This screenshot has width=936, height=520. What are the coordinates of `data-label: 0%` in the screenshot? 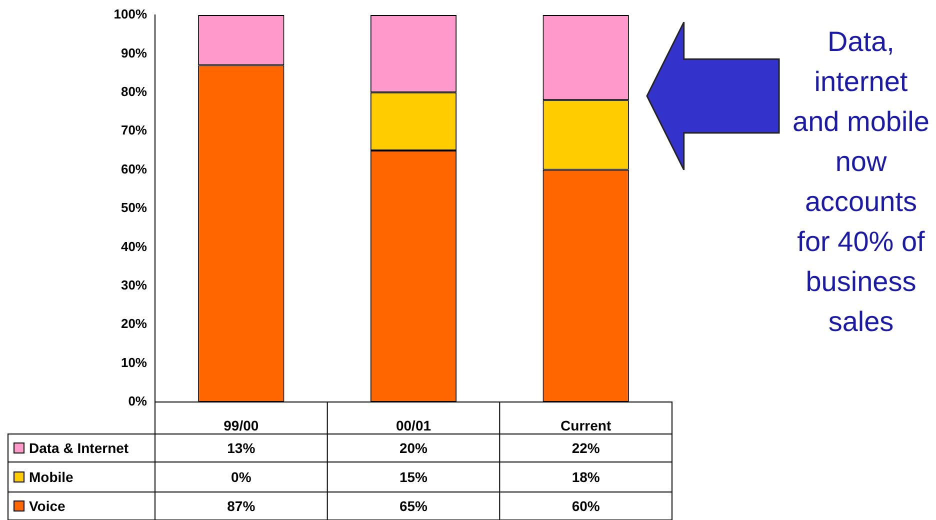 It's located at (241, 476).